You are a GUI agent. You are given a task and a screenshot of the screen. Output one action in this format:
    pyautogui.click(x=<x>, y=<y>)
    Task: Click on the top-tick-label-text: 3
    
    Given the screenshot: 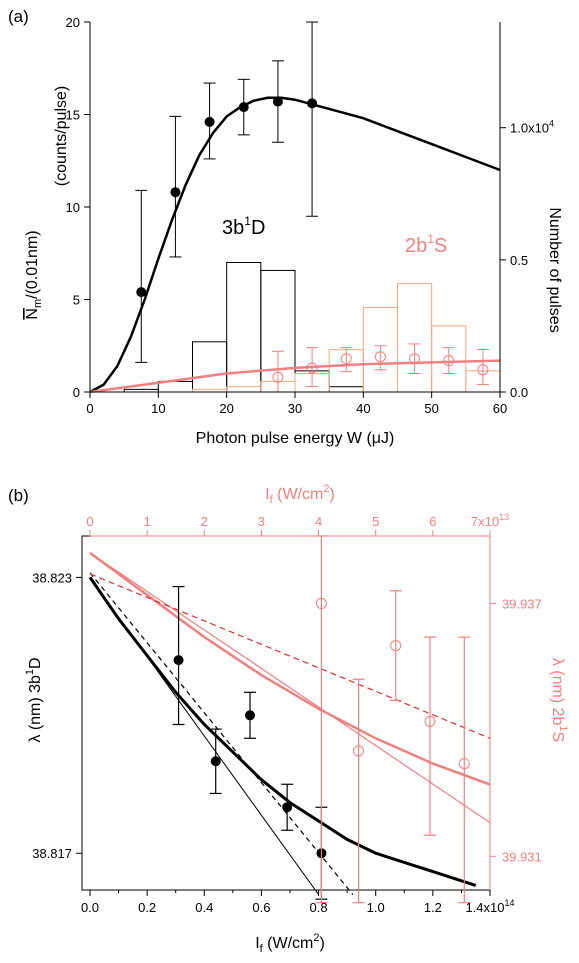 What is the action you would take?
    pyautogui.click(x=261, y=521)
    